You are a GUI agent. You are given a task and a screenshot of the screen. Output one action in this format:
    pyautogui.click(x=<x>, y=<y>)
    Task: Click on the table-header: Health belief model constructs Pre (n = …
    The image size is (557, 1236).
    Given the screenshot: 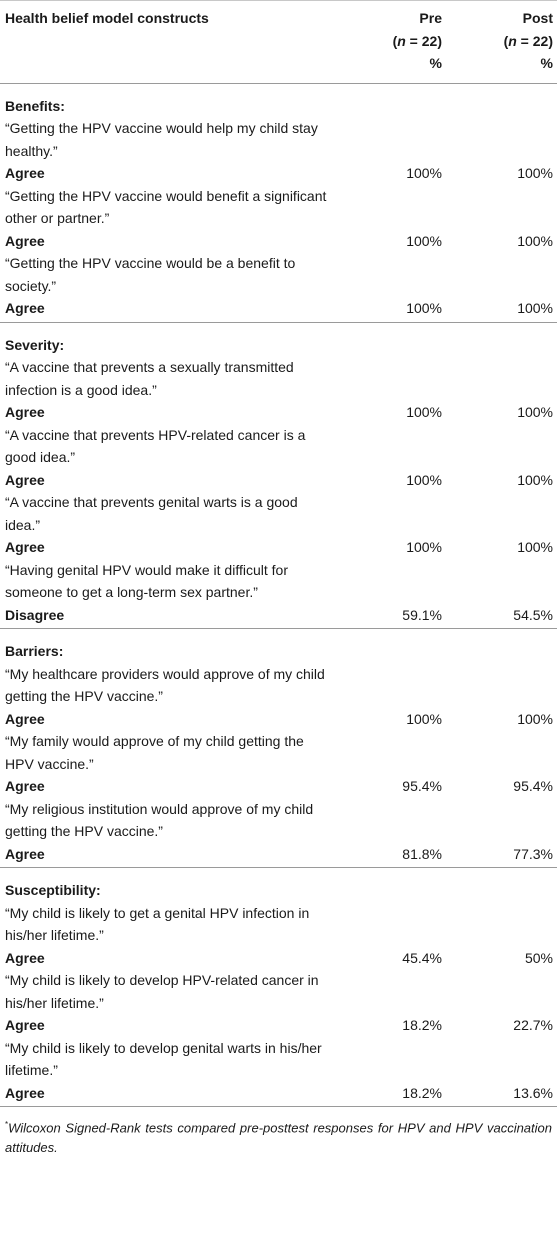 What is the action you would take?
    pyautogui.click(x=278, y=42)
    